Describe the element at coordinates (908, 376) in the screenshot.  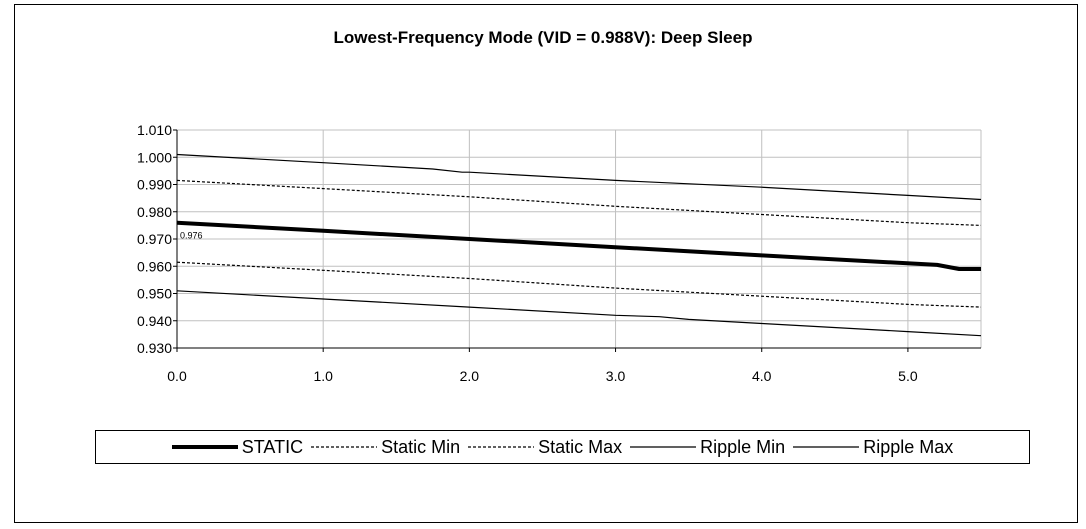
I see `x-tick-label: 5.0` at that location.